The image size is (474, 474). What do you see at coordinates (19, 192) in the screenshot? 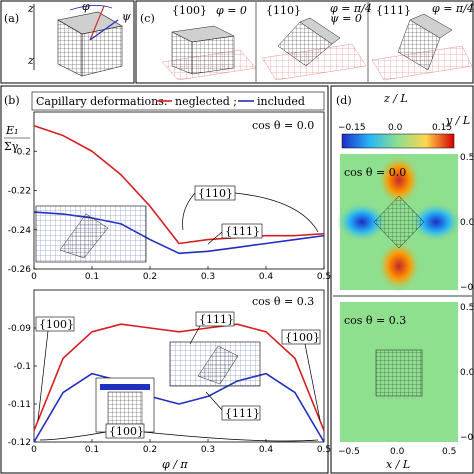
I see `top-ytick-label: -0.22` at bounding box center [19, 192].